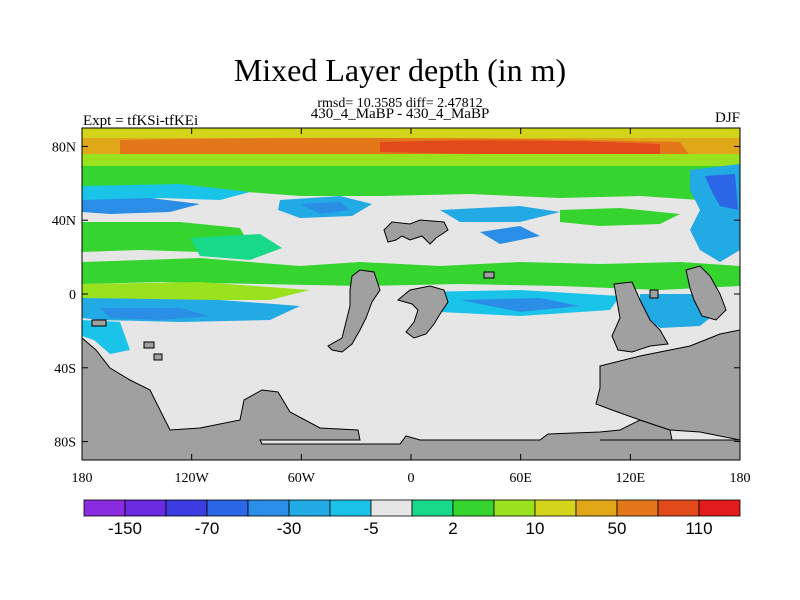 This screenshot has height=600, width=800. I want to click on lat-tick-label: 40N, so click(64, 221).